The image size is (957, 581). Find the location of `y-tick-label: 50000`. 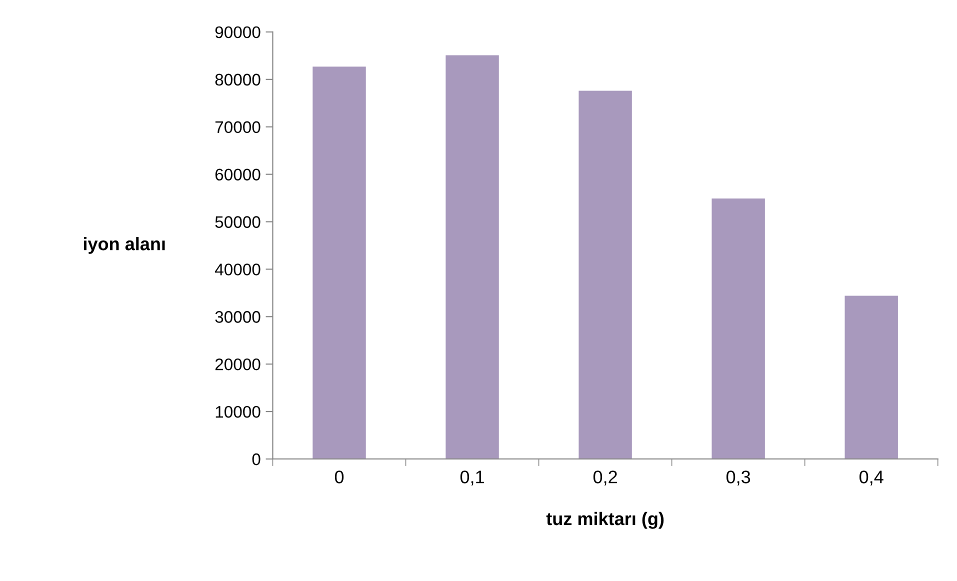

y-tick-label: 50000 is located at coordinates (237, 222).